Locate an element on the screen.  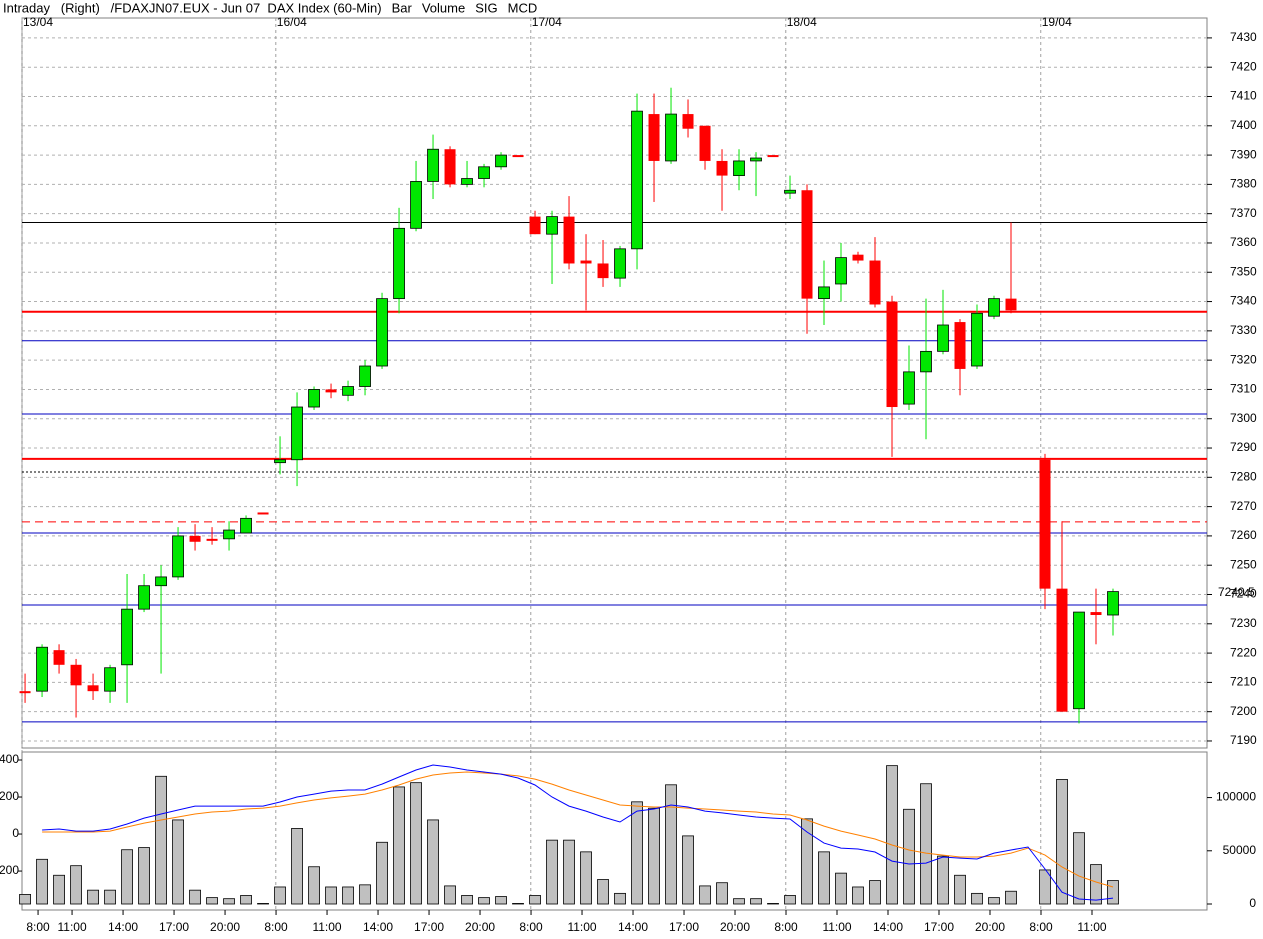
y-tick-label: 7270 is located at coordinates (1243, 506).